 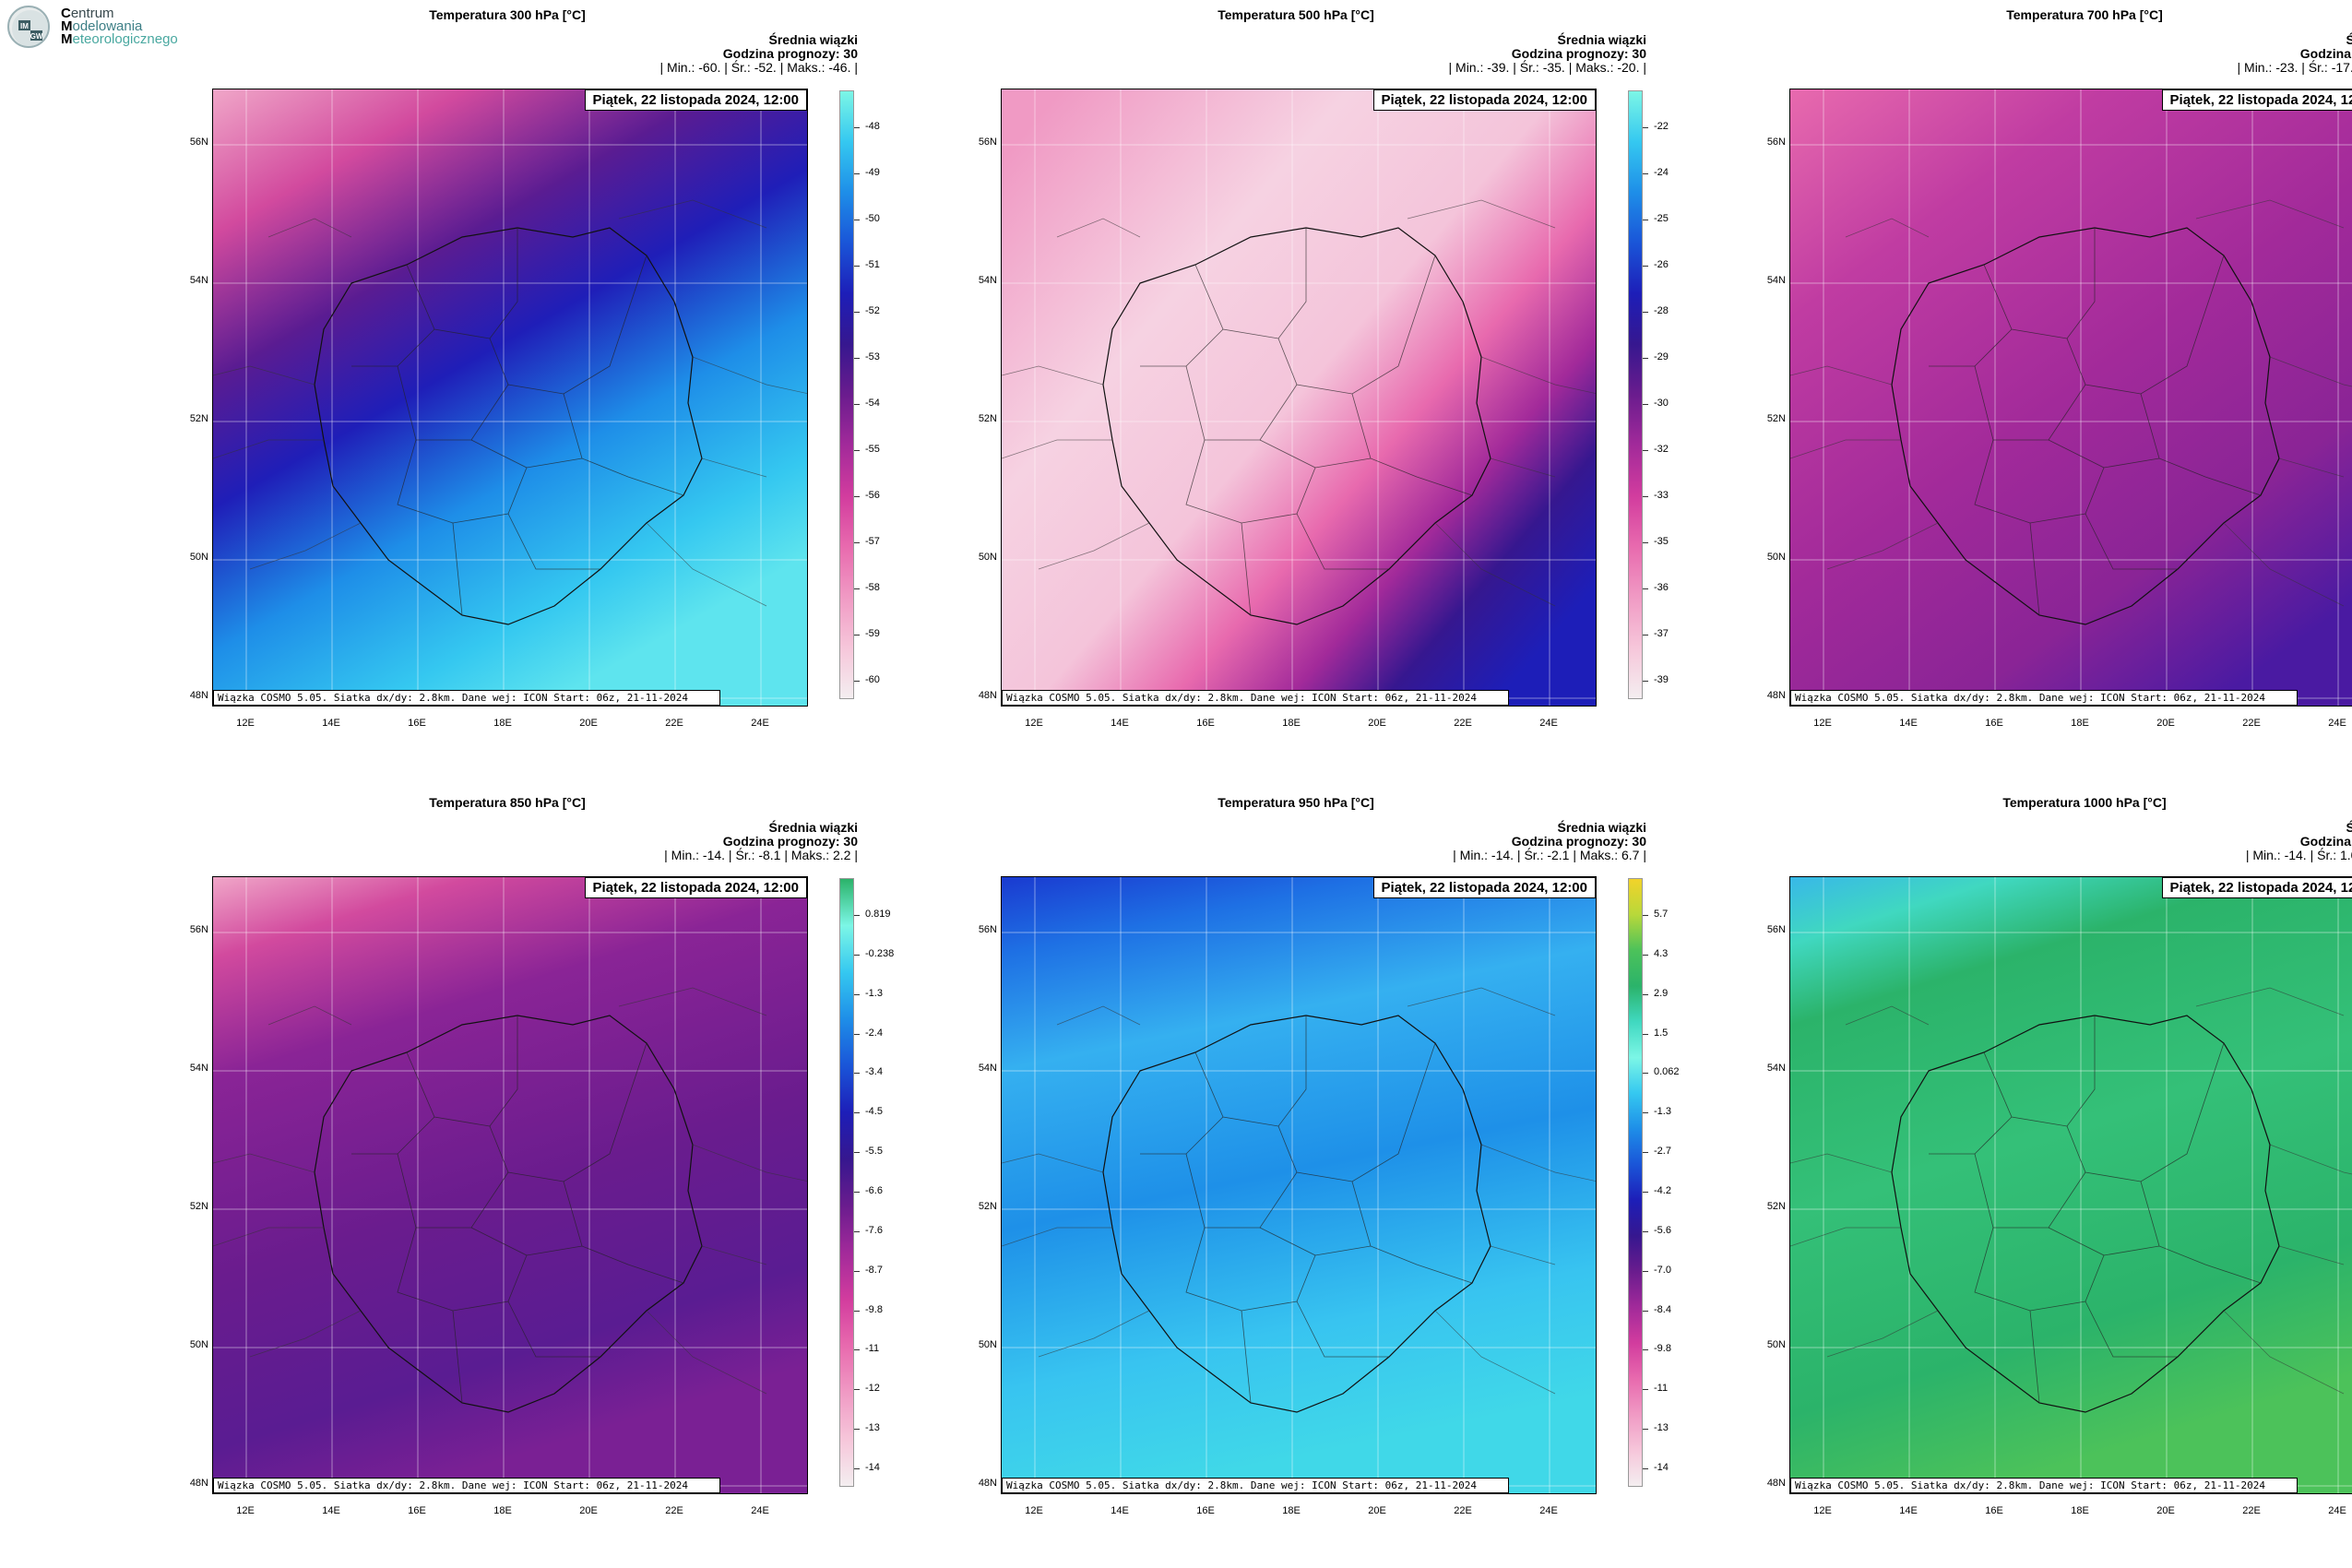 I want to click on lat-label: 48N, so click(x=987, y=1483).